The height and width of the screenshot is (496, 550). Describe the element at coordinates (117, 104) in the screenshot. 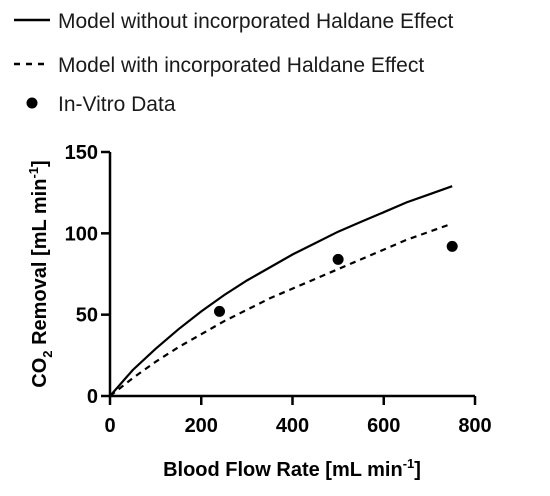

I see `legend-label-markers: In-Vitro Data` at that location.